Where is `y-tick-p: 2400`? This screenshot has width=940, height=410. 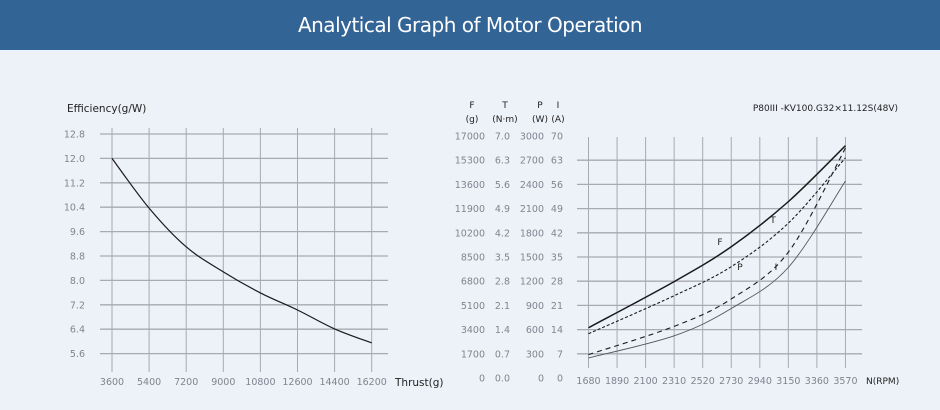
y-tick-p: 2400 is located at coordinates (532, 185).